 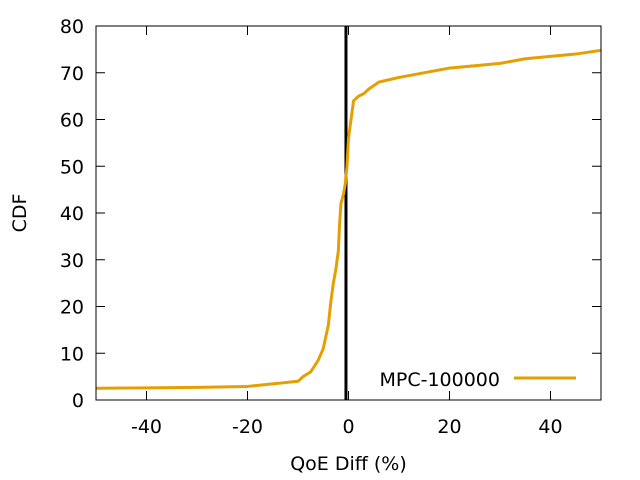 What do you see at coordinates (72, 167) in the screenshot?
I see `y-tick-label-5: 50` at bounding box center [72, 167].